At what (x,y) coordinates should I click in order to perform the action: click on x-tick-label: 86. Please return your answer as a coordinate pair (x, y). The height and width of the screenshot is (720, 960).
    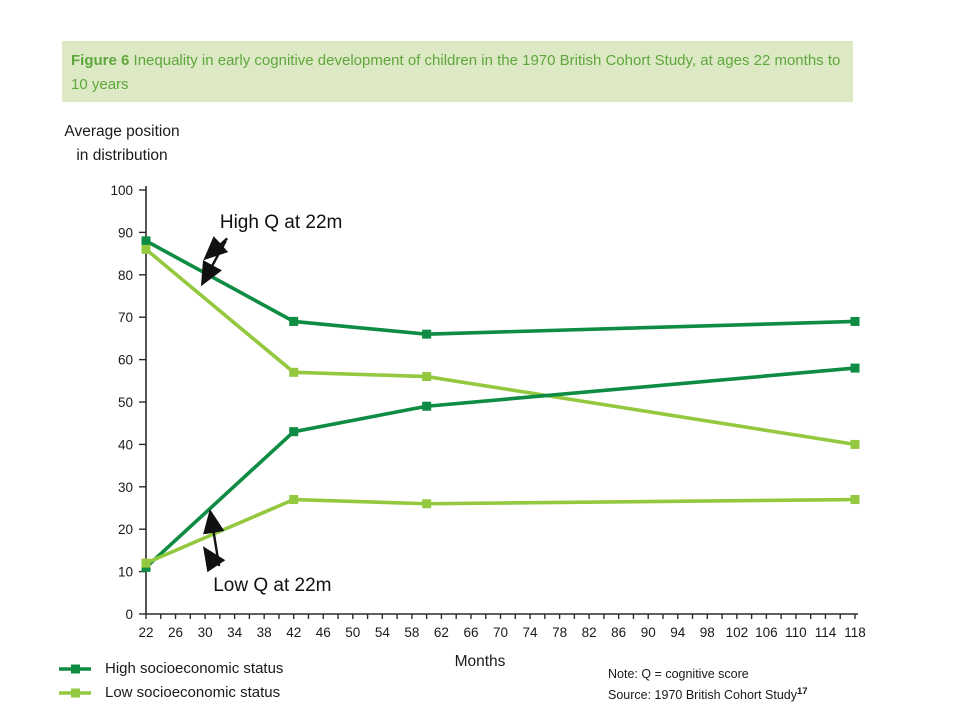
    Looking at the image, I should click on (618, 632).